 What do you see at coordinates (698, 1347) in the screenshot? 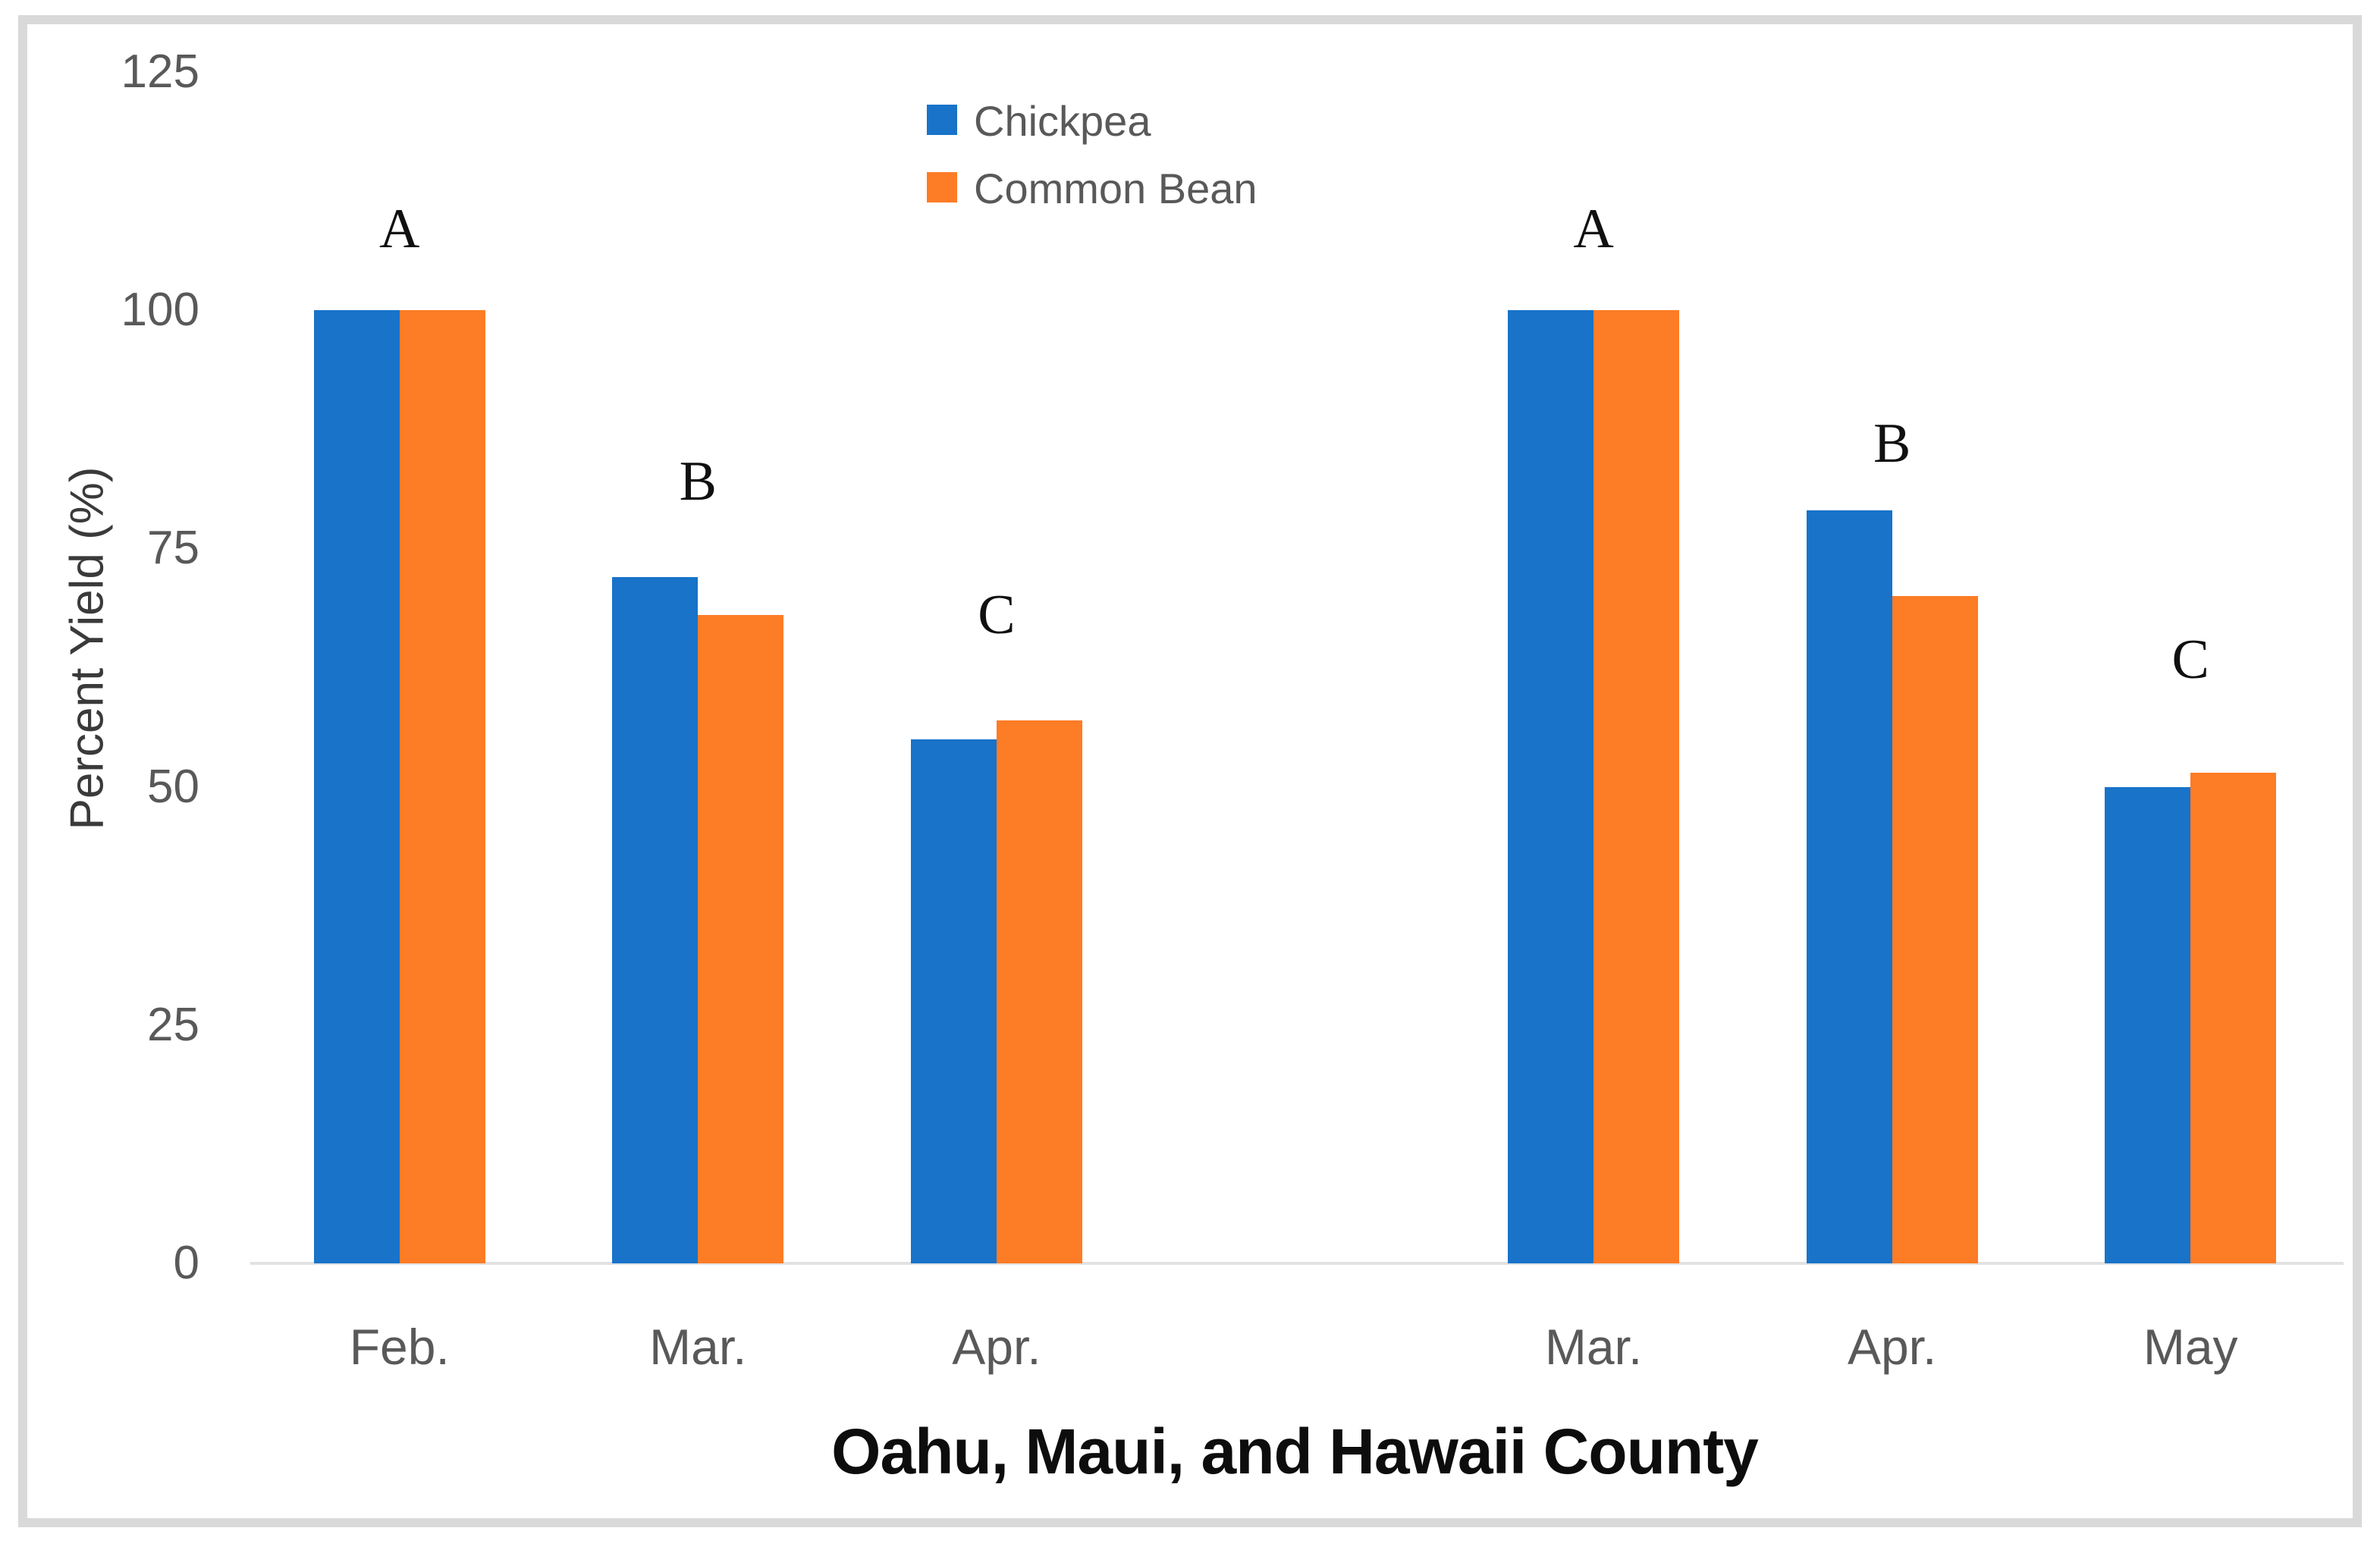
I see `x-category-label-mar-slot1: Mar.` at bounding box center [698, 1347].